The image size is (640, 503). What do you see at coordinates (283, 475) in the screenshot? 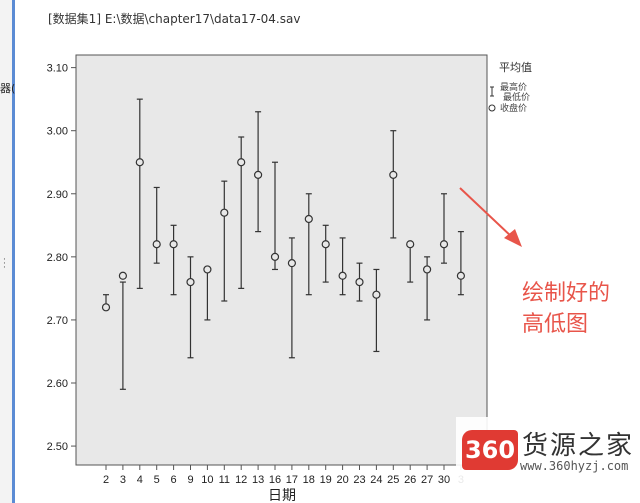
I see `x-axis: 2345691011121316171819202324252627303` at bounding box center [283, 475].